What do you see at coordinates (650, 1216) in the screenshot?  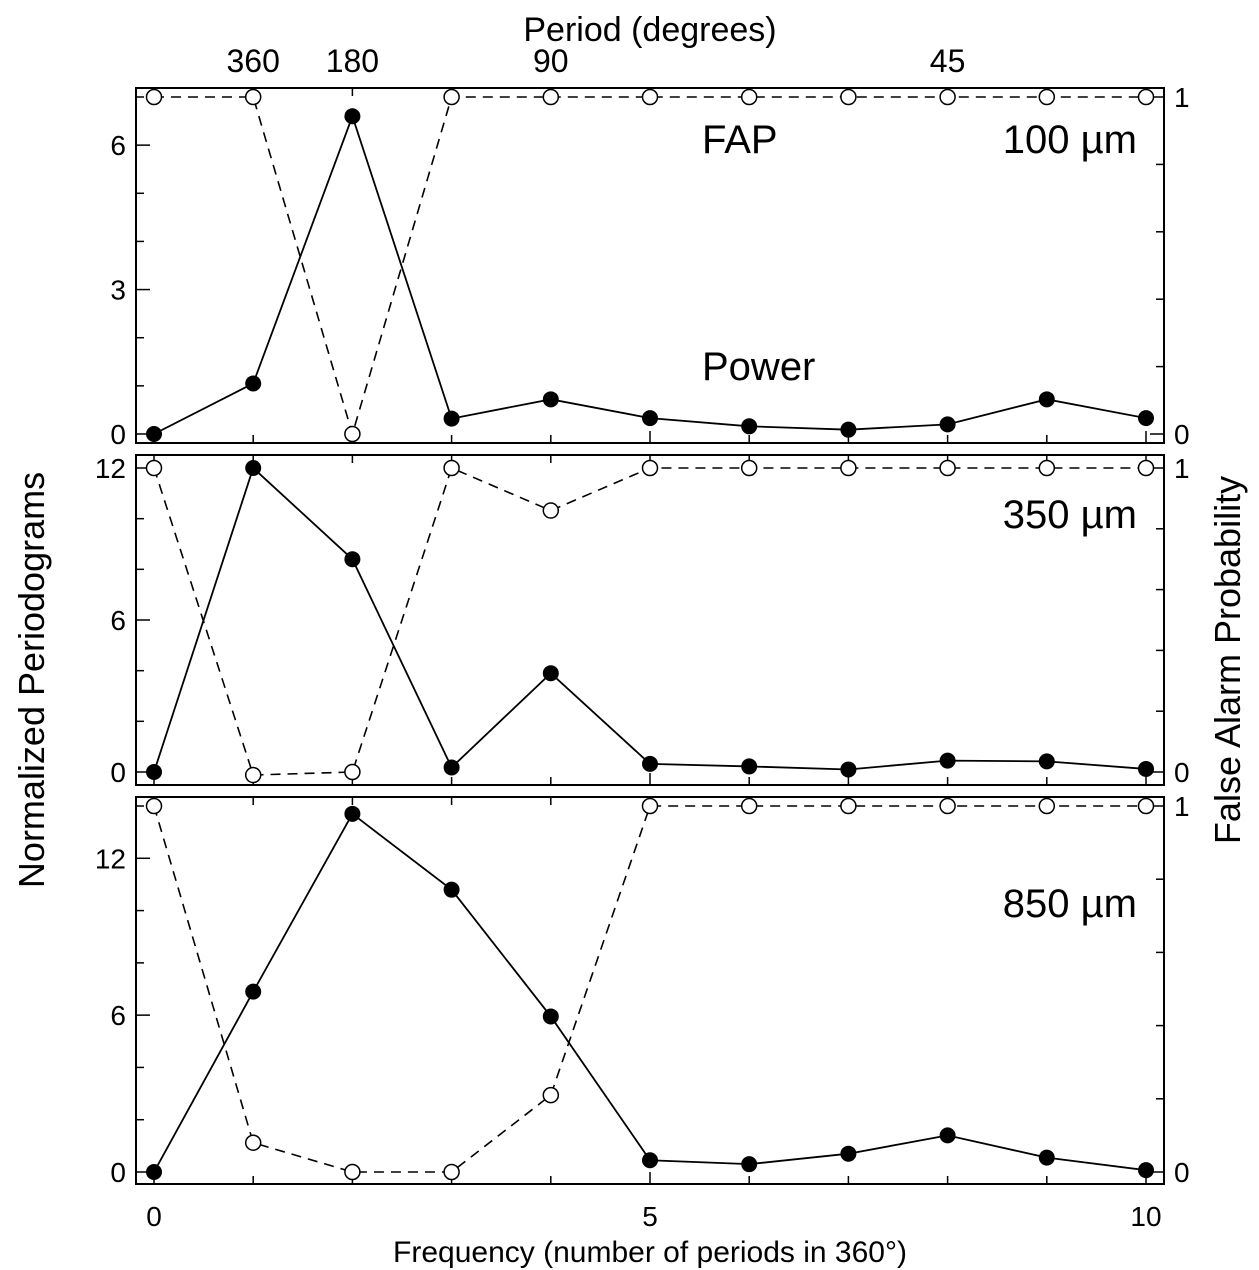 I see `x-tick-label: 5` at bounding box center [650, 1216].